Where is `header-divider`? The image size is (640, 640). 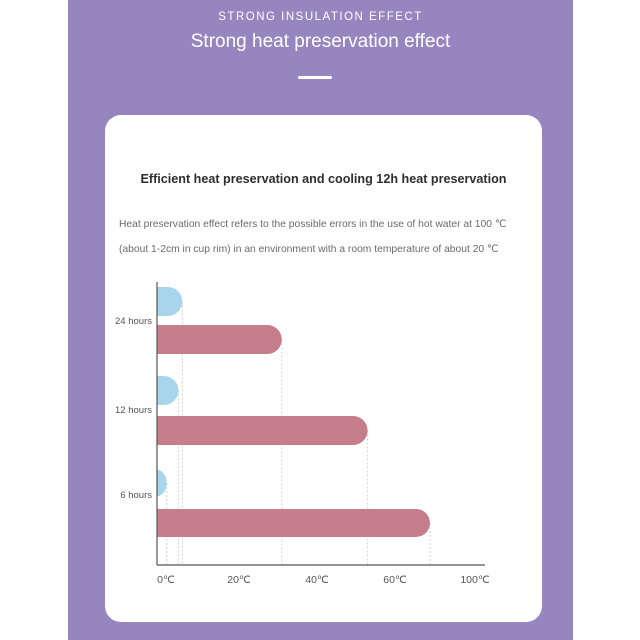
header-divider is located at coordinates (315, 77).